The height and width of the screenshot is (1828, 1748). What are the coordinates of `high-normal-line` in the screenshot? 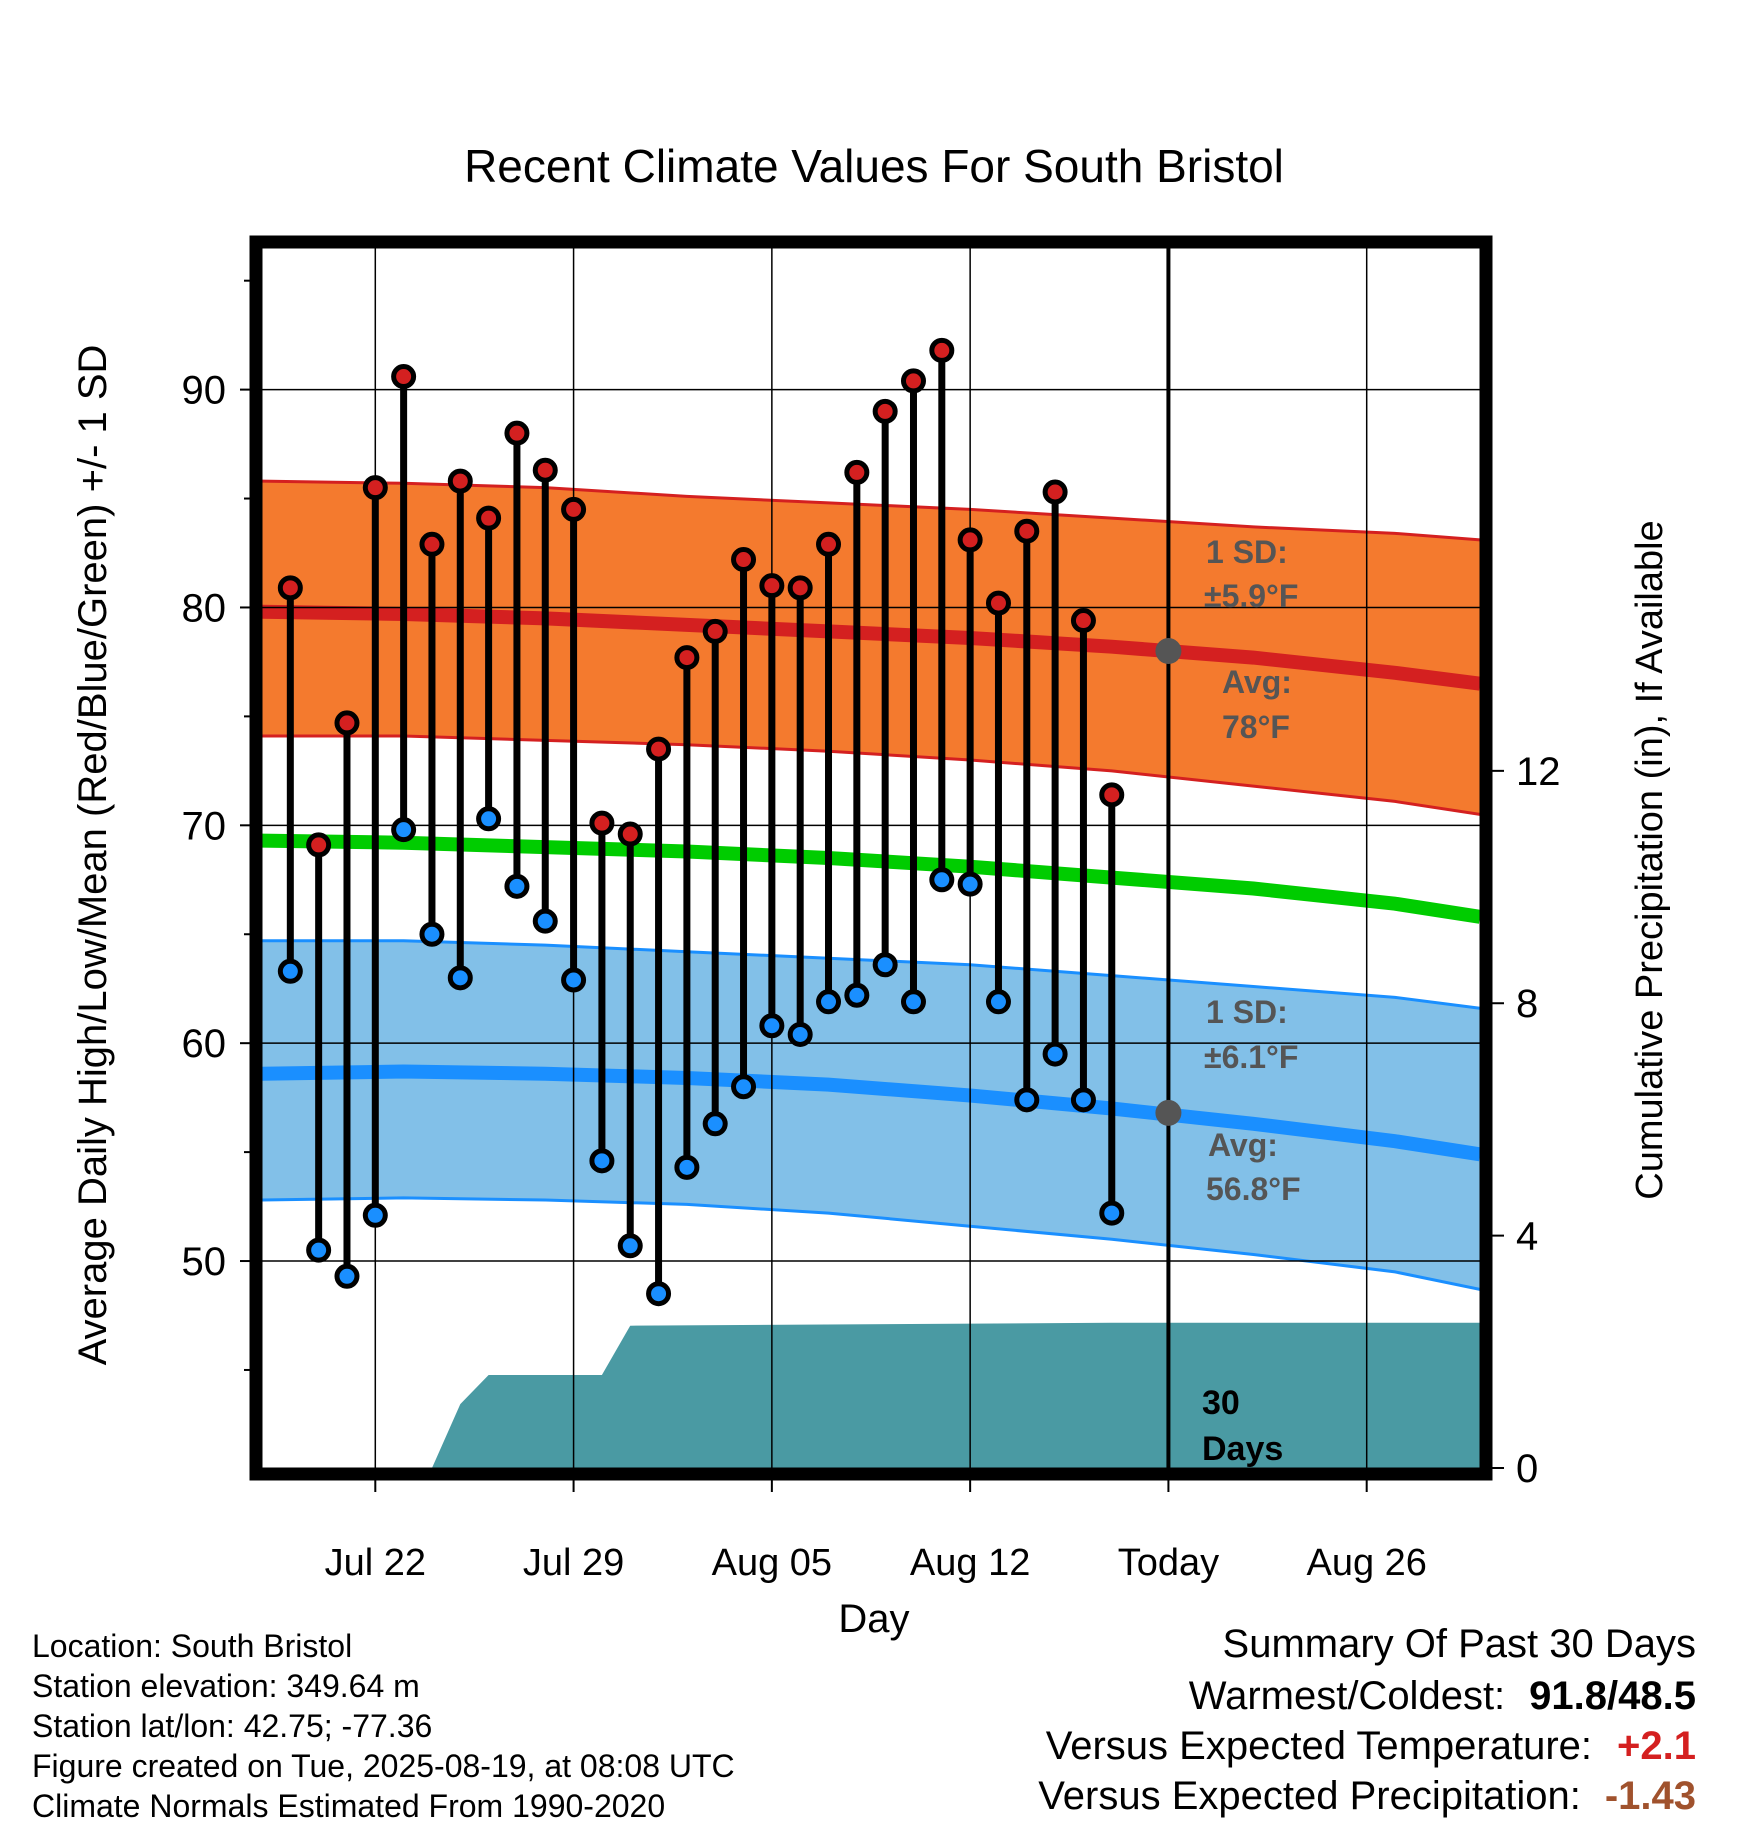 It's located at (871, 647).